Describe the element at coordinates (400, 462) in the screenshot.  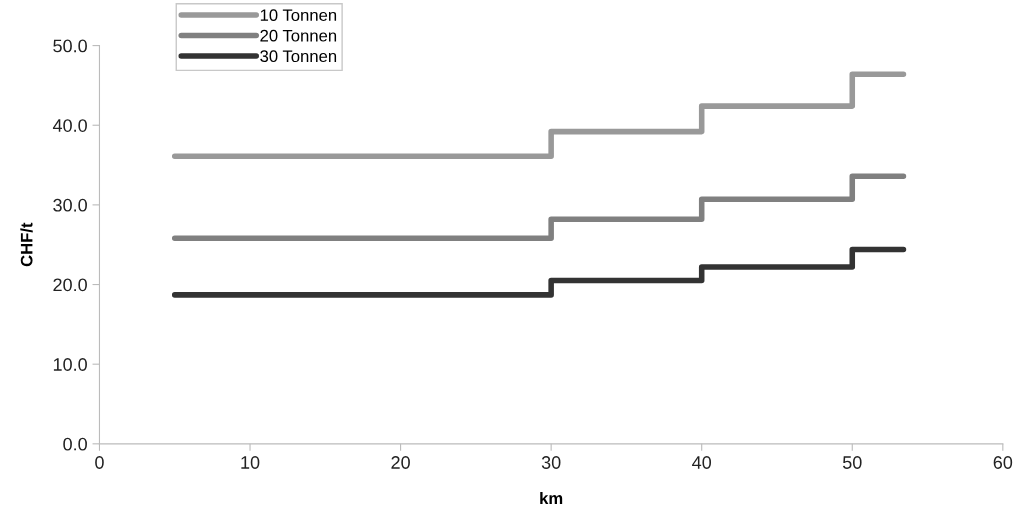
I see `x-tick-label: 20` at that location.